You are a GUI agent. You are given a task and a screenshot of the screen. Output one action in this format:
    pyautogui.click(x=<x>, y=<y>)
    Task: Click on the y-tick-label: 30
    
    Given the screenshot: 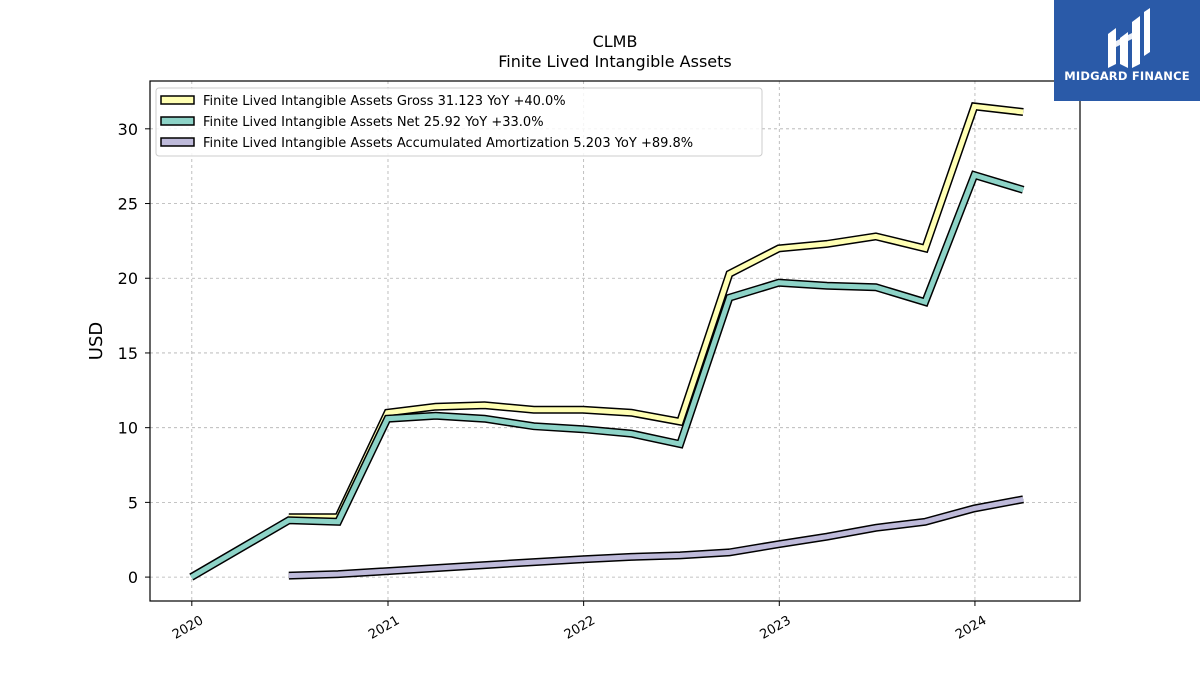 What is the action you would take?
    pyautogui.click(x=128, y=129)
    